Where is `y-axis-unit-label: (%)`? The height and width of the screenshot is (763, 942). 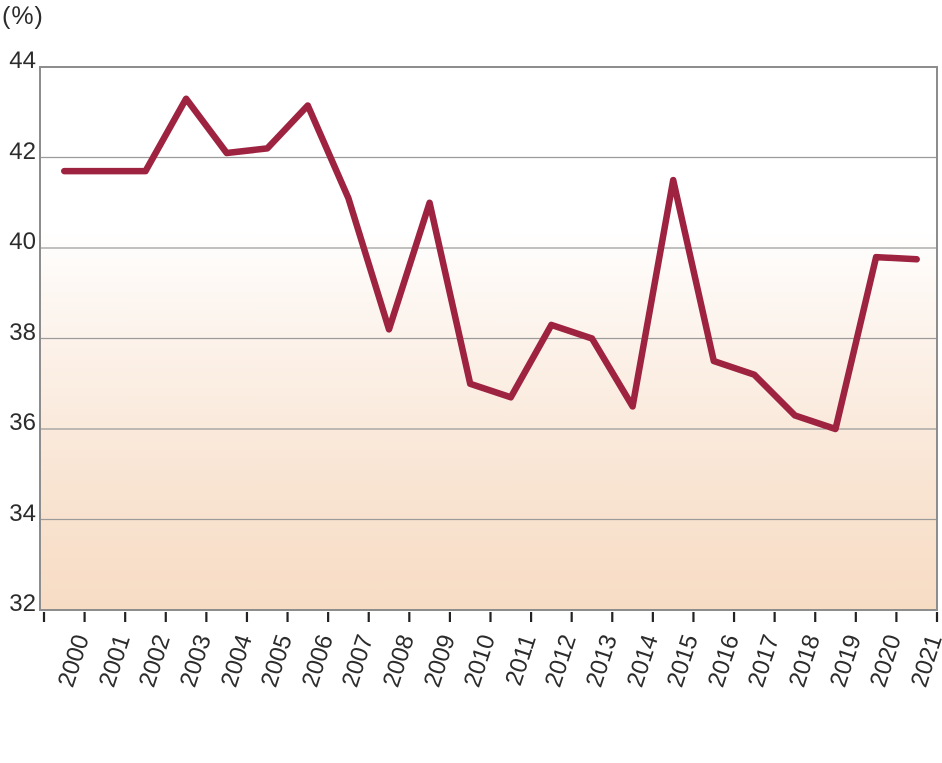
y-axis-unit-label: (%) is located at coordinates (23, 16).